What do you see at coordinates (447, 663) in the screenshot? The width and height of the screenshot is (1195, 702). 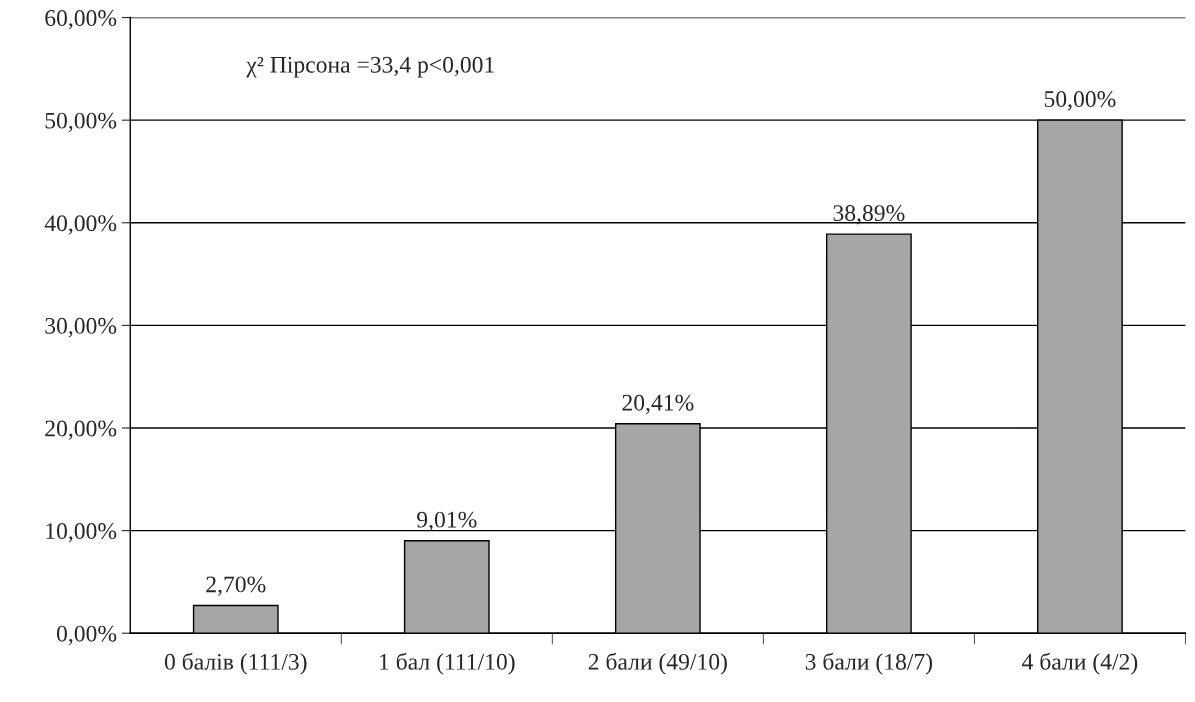 I see `x-tick-label: 1 бал (111/10)` at bounding box center [447, 663].